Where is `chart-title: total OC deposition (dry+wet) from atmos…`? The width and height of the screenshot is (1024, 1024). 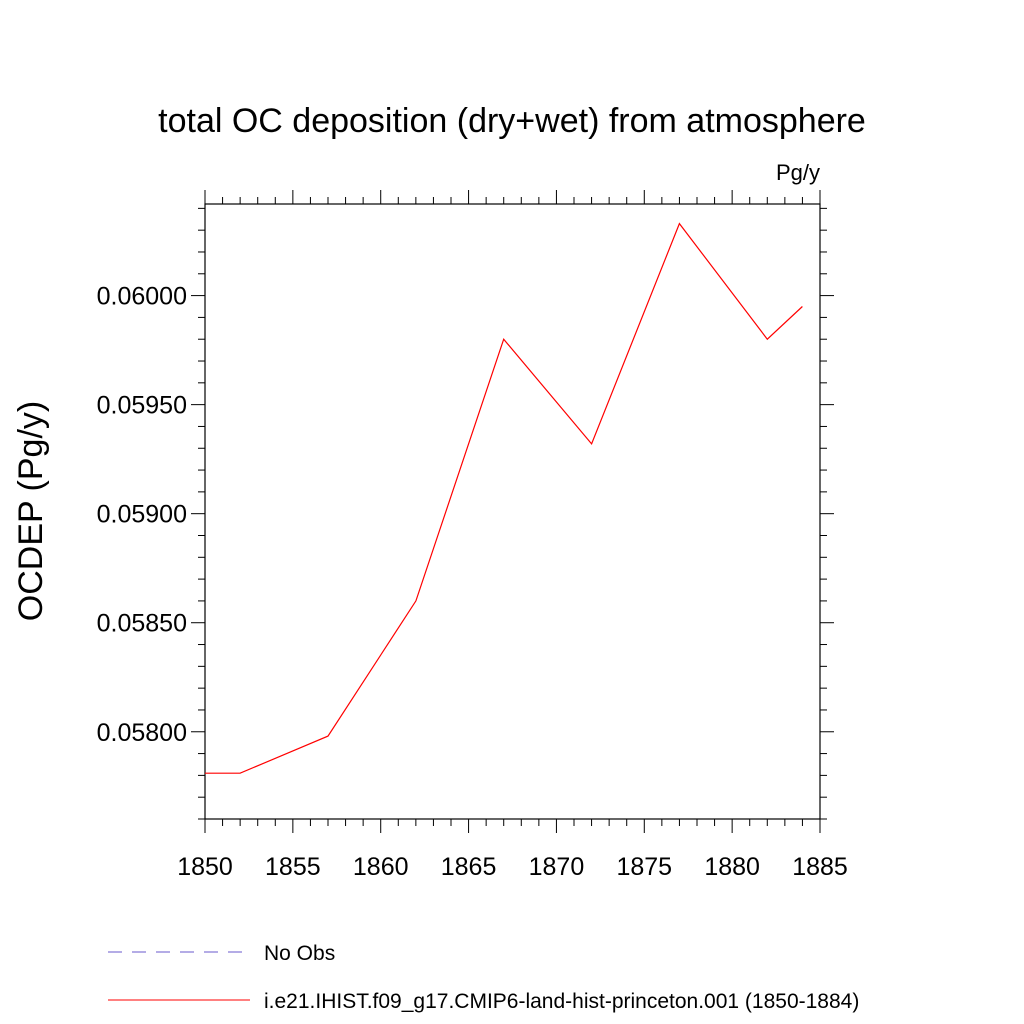
chart-title: total OC deposition (dry+wet) from atmos… is located at coordinates (512, 121).